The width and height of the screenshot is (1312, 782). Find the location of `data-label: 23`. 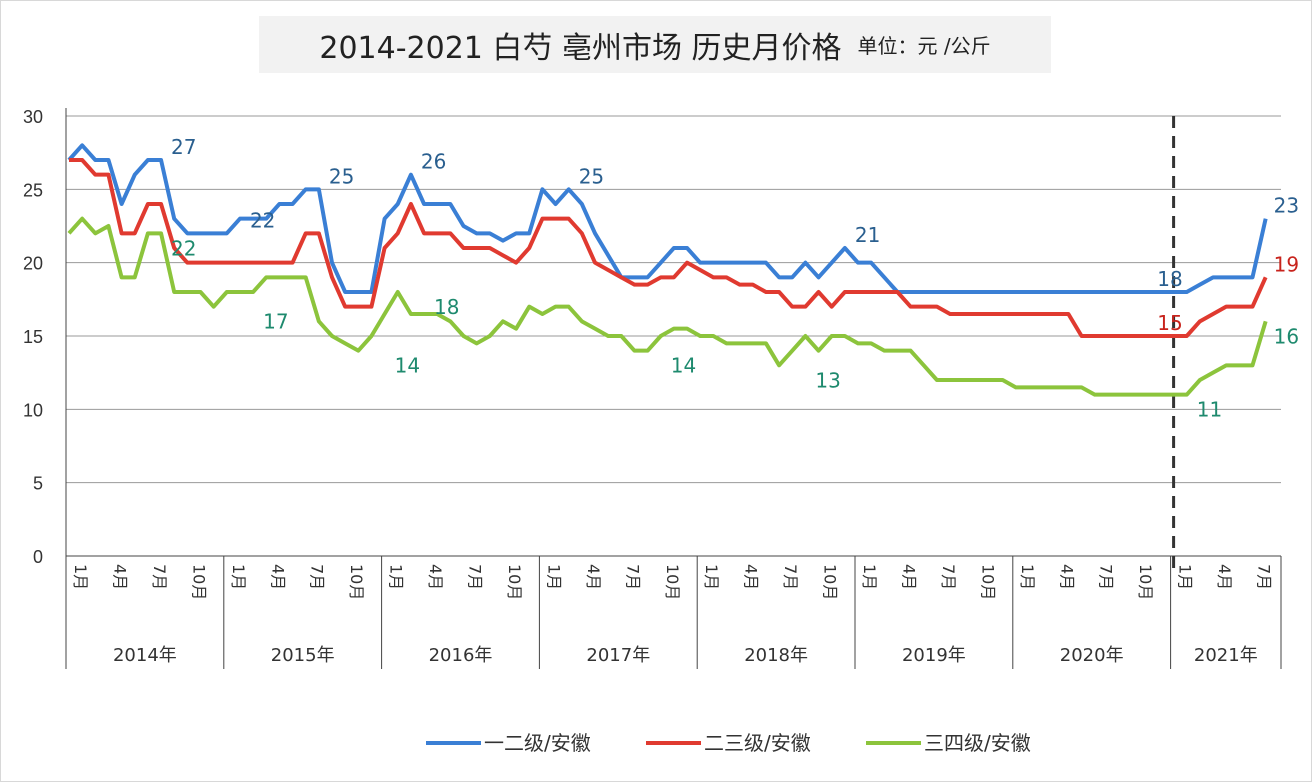

data-label: 23 is located at coordinates (1286, 206).